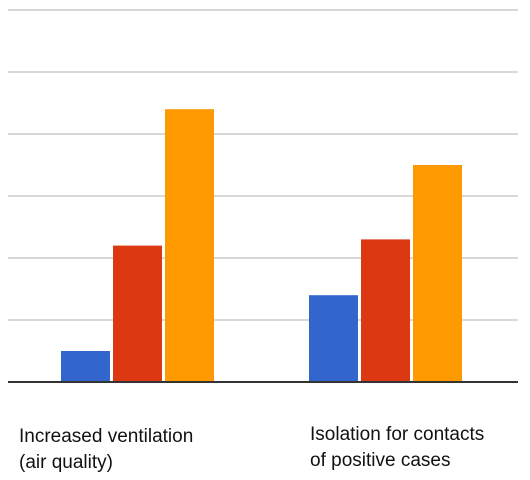 The height and width of the screenshot is (480, 530). I want to click on category-label-increased-ventilation: Increased ventilation (air quality), so click(106, 449).